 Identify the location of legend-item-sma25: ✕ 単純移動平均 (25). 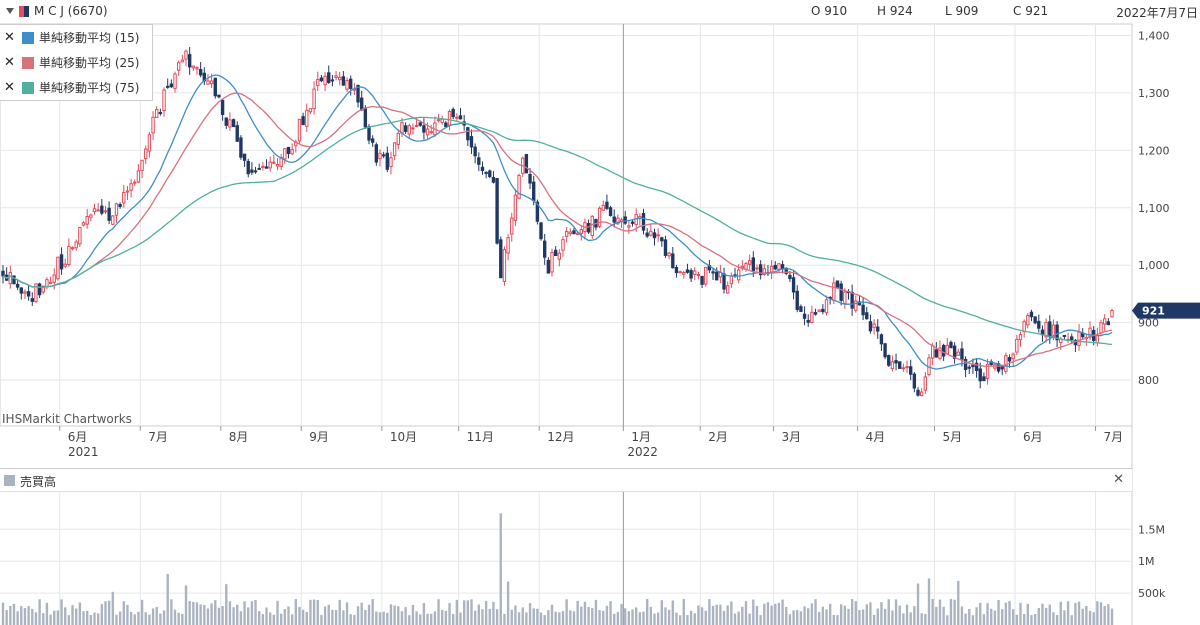
(76, 62).